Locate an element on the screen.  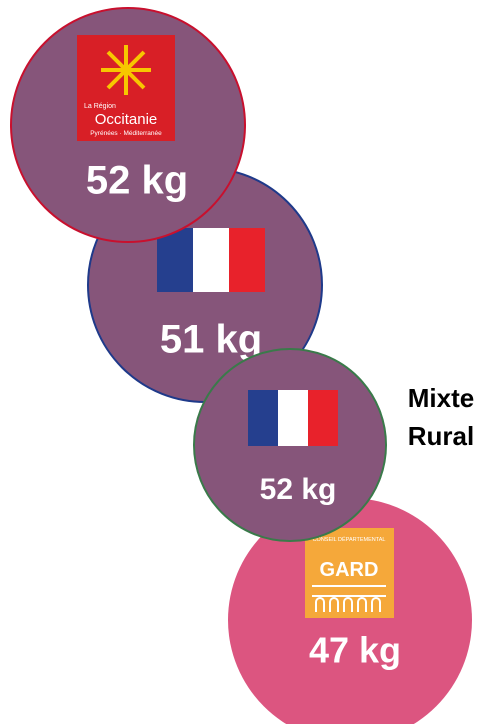
side-label: Mixte is located at coordinates (441, 398).